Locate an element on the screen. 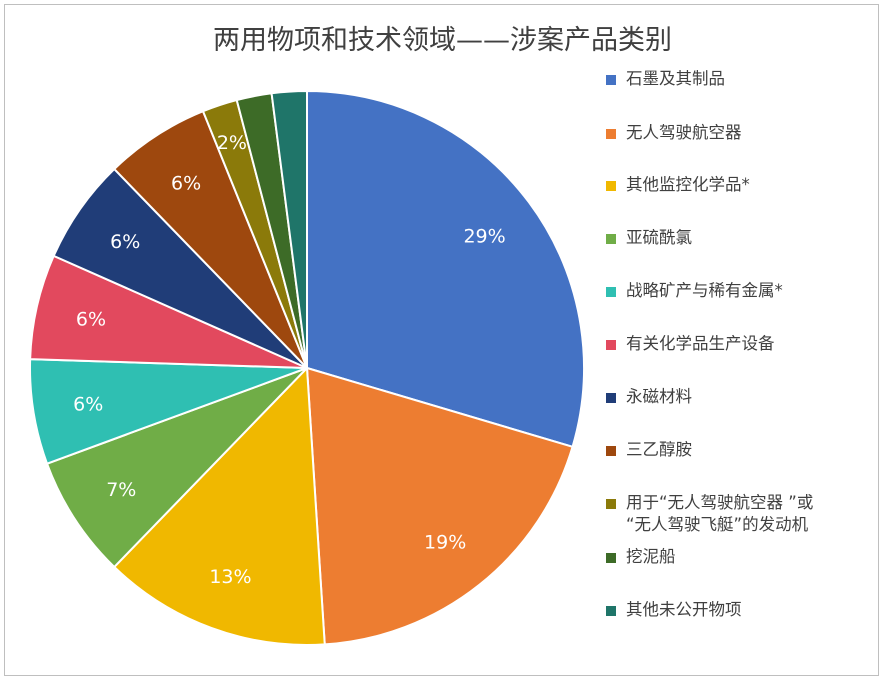  legend-label: 无人驾驶航空器 is located at coordinates (684, 132).